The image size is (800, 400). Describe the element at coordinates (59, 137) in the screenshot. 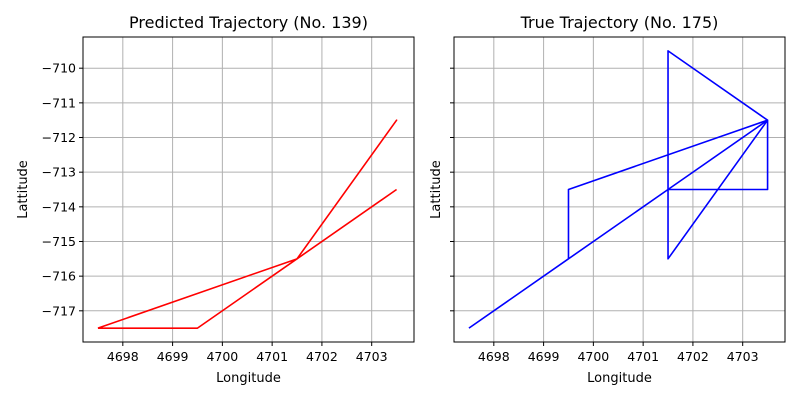

I see `y-tick-label: −712` at that location.